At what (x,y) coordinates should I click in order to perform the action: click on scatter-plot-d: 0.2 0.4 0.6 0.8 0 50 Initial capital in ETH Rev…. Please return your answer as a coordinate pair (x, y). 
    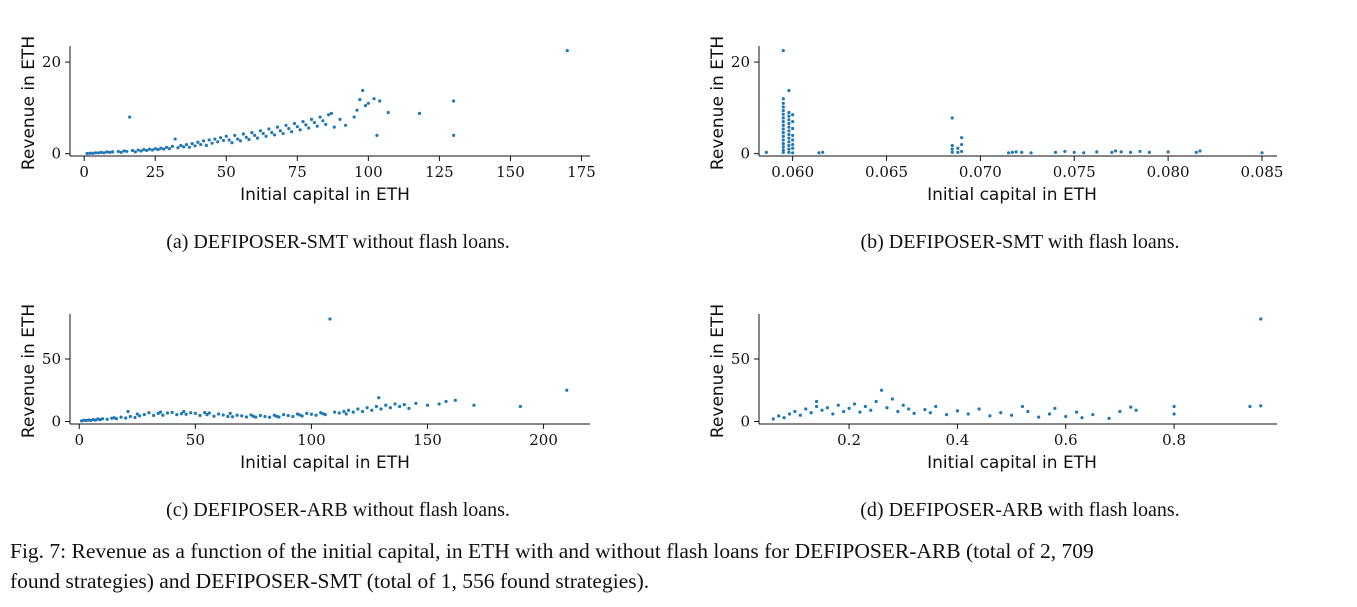
    Looking at the image, I should click on (992, 388).